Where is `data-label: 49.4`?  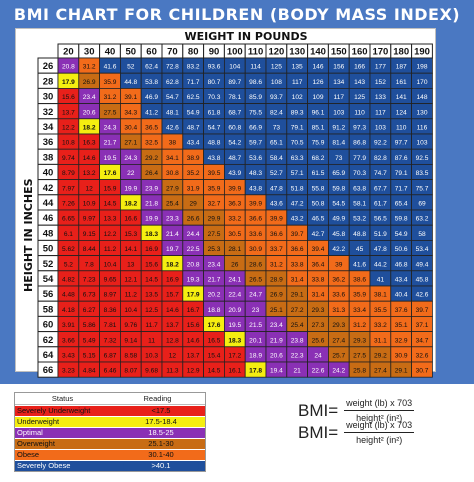 data-label: 49.4 is located at coordinates (422, 264).